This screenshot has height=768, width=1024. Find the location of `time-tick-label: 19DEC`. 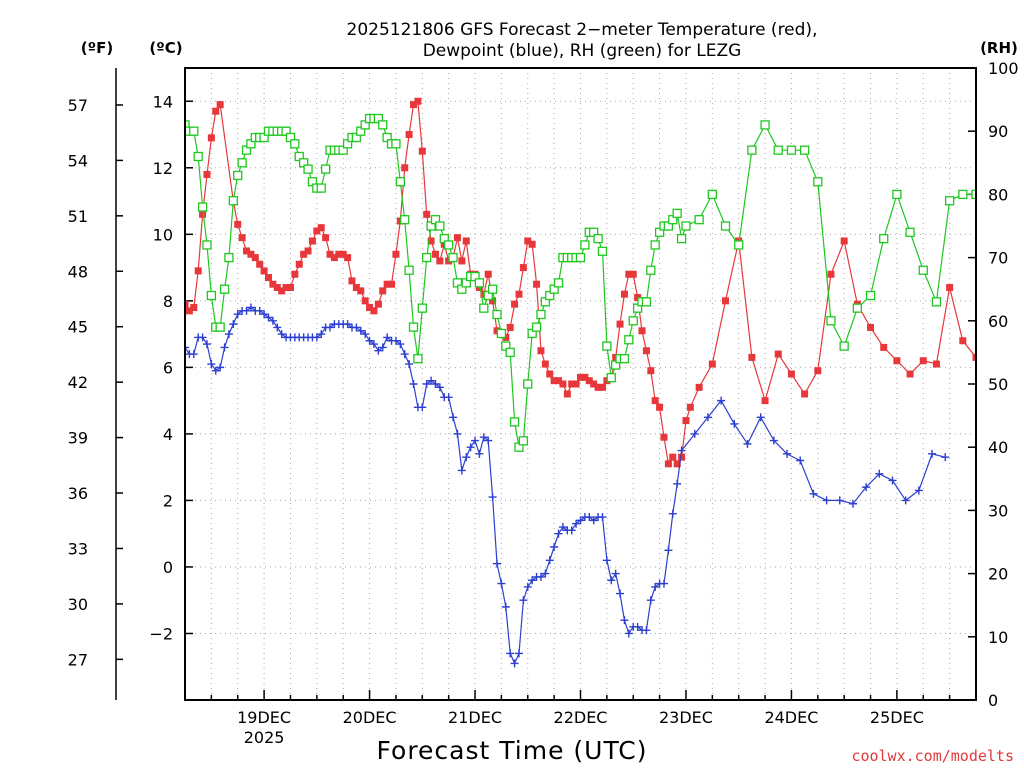

time-tick-label: 19DEC is located at coordinates (264, 717).